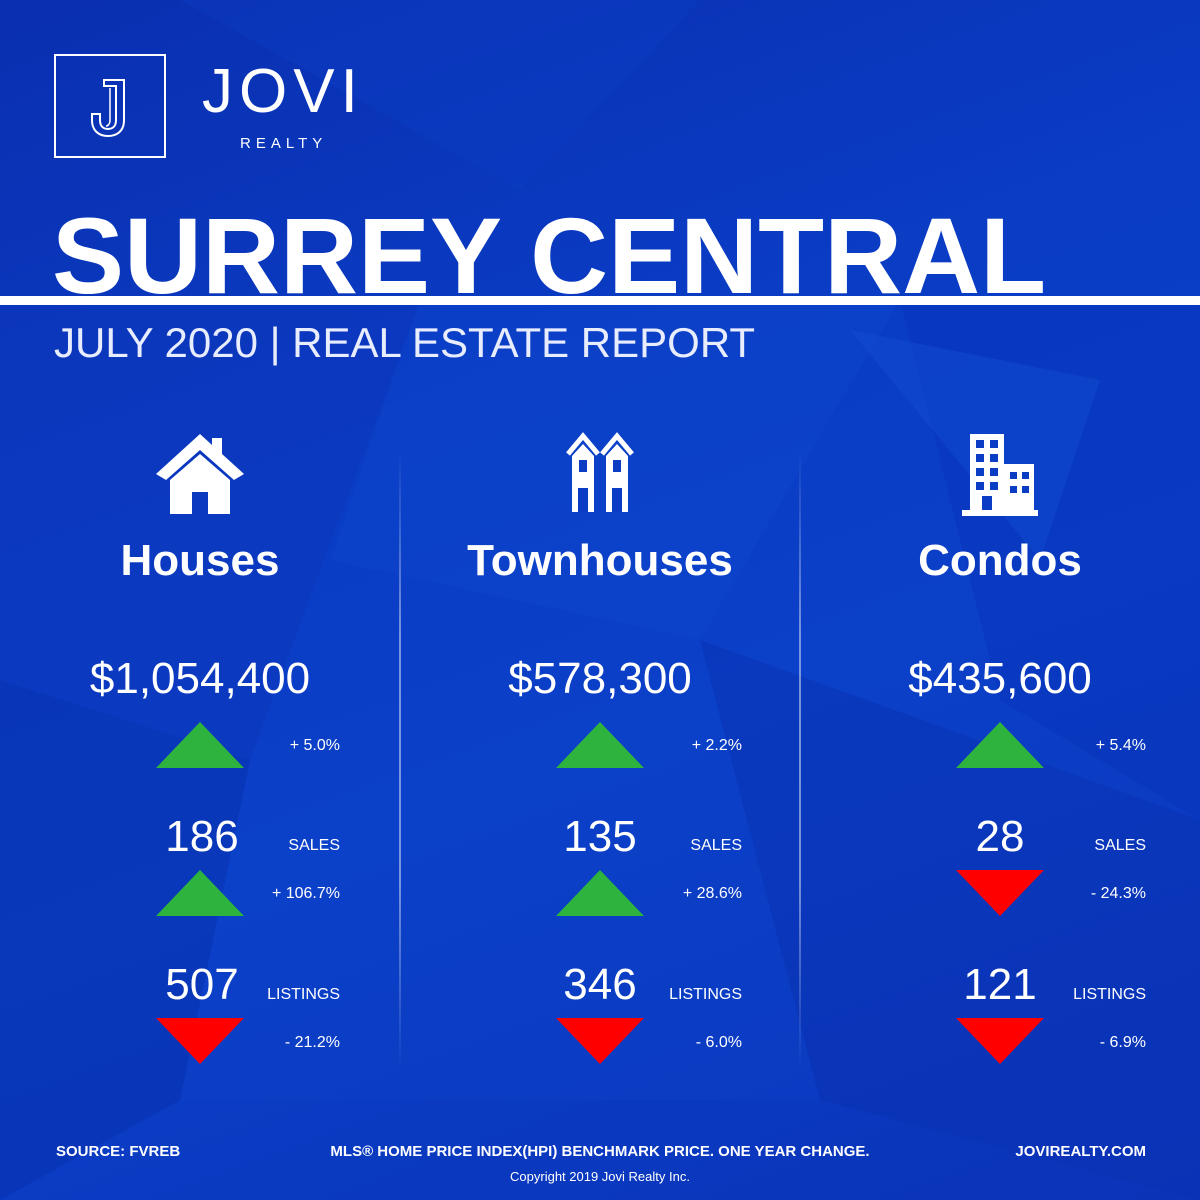 The height and width of the screenshot is (1200, 1200). What do you see at coordinates (1000, 678) in the screenshot?
I see `benchmark-price: $435,600` at bounding box center [1000, 678].